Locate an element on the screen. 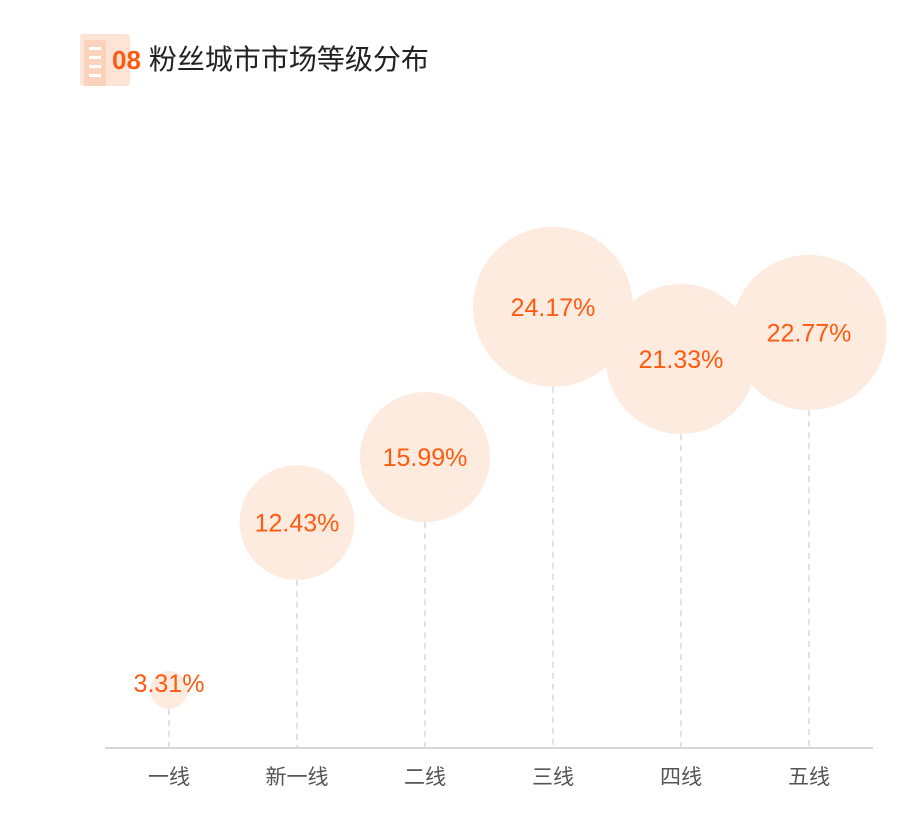 Image resolution: width=912 pixels, height=814 pixels. category-label: 二线 is located at coordinates (425, 777).